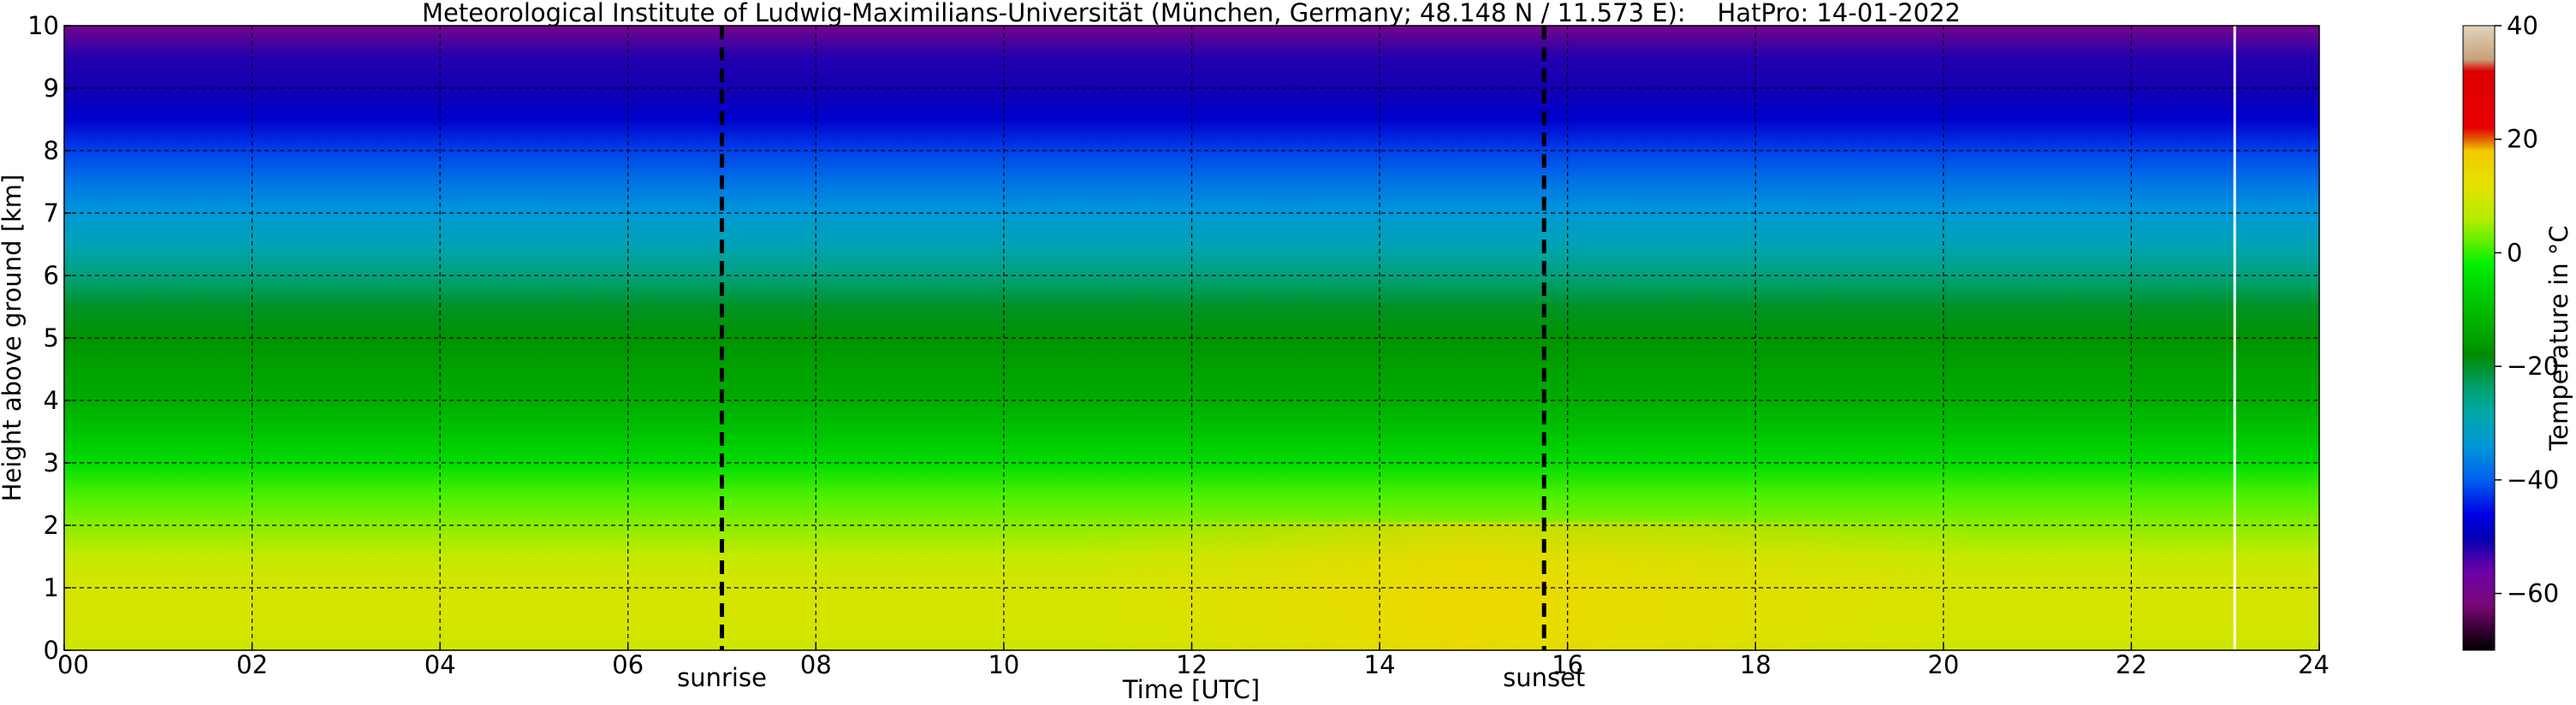 The height and width of the screenshot is (705, 2576). Describe the element at coordinates (43, 25) in the screenshot. I see `y-tick-label: 10` at that location.